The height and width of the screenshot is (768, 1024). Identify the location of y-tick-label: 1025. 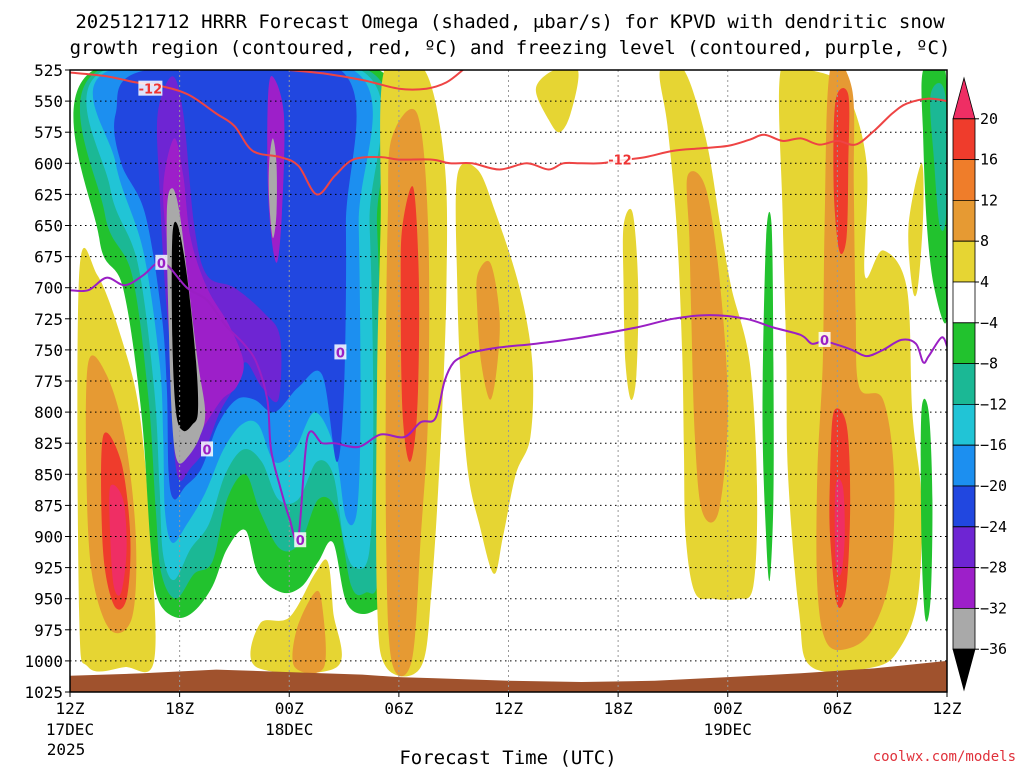
(43, 692).